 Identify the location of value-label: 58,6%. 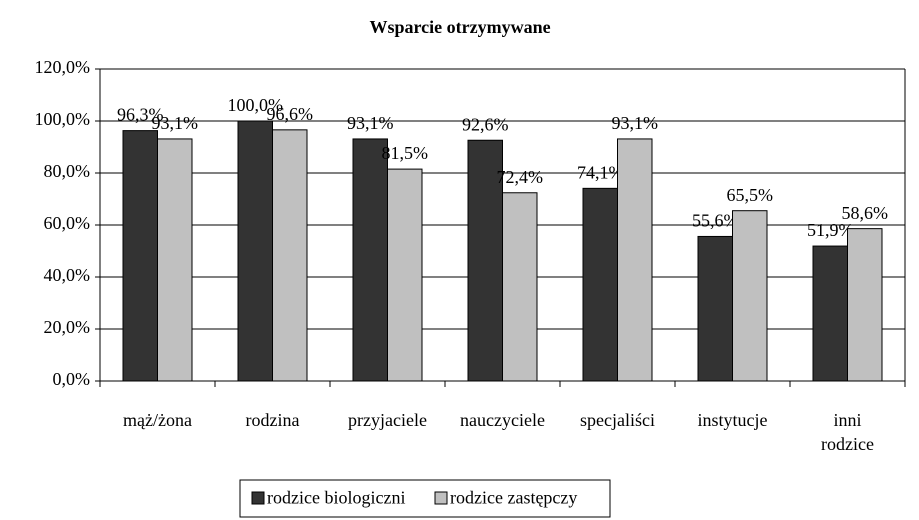
(865, 213).